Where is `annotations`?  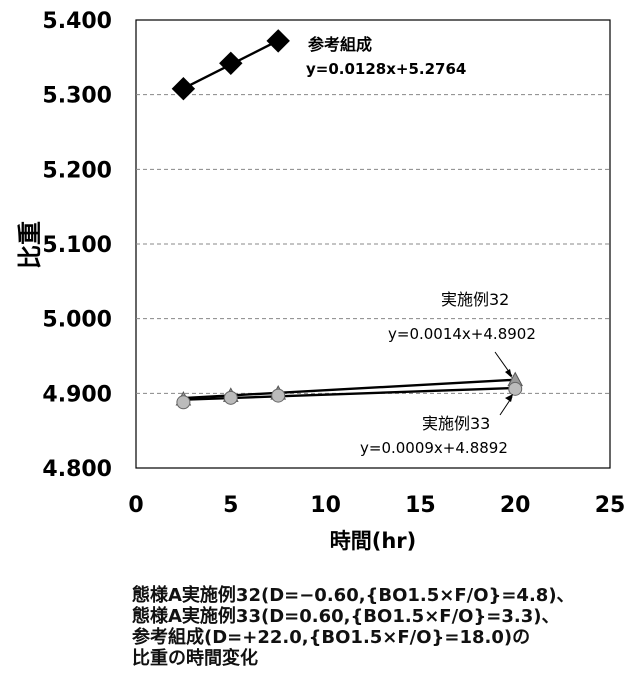 annotations is located at coordinates (503, 383).